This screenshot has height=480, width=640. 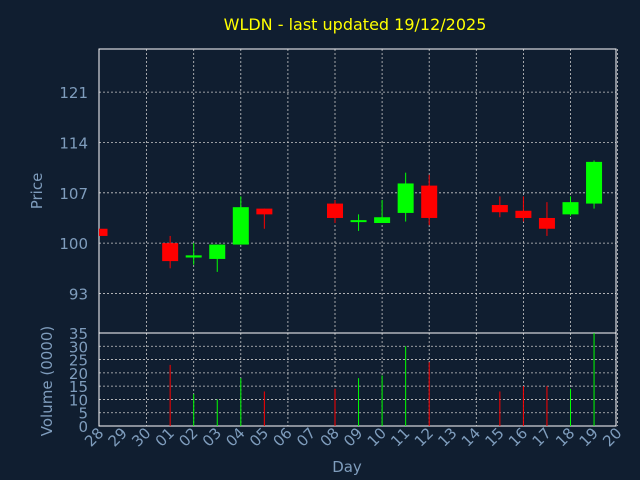 I want to click on price-tick-labels: 93 100 107 114 121, so click(x=73, y=193).